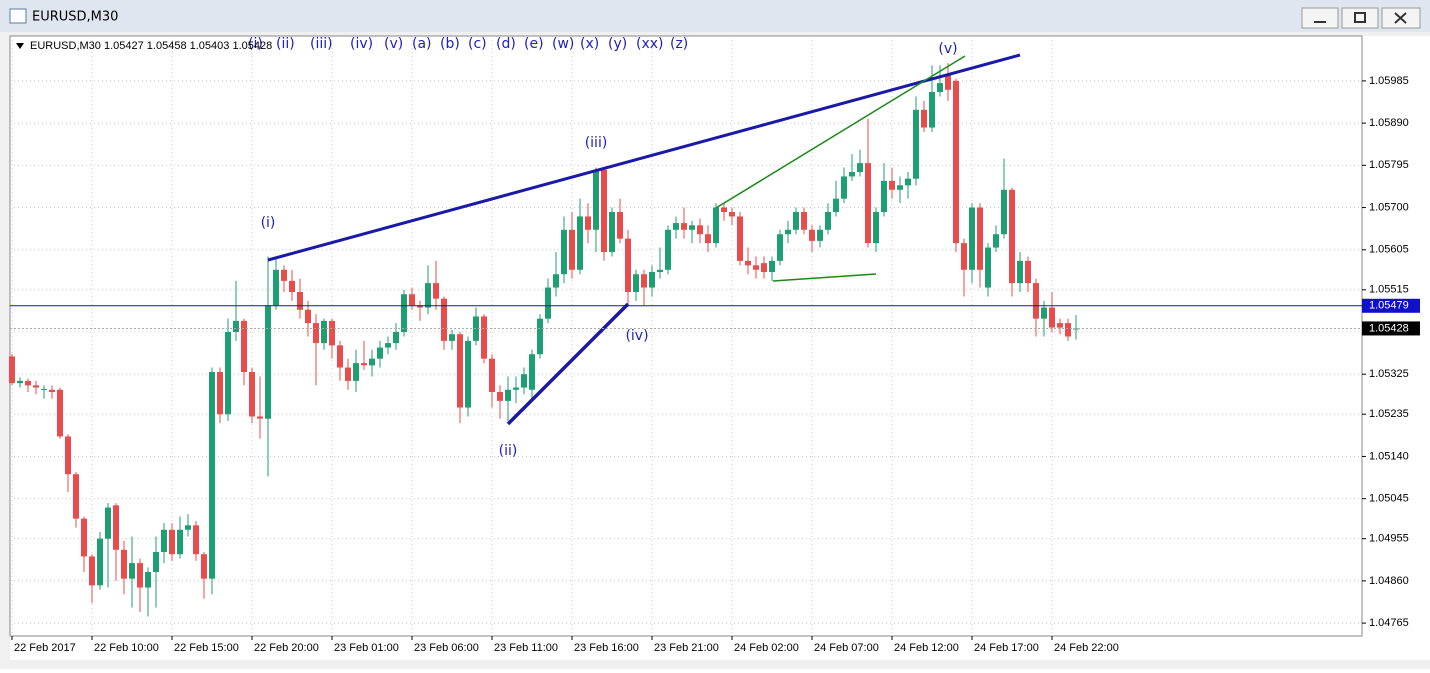 The image size is (1430, 673). I want to click on wave-mark-button: (xx), so click(650, 44).